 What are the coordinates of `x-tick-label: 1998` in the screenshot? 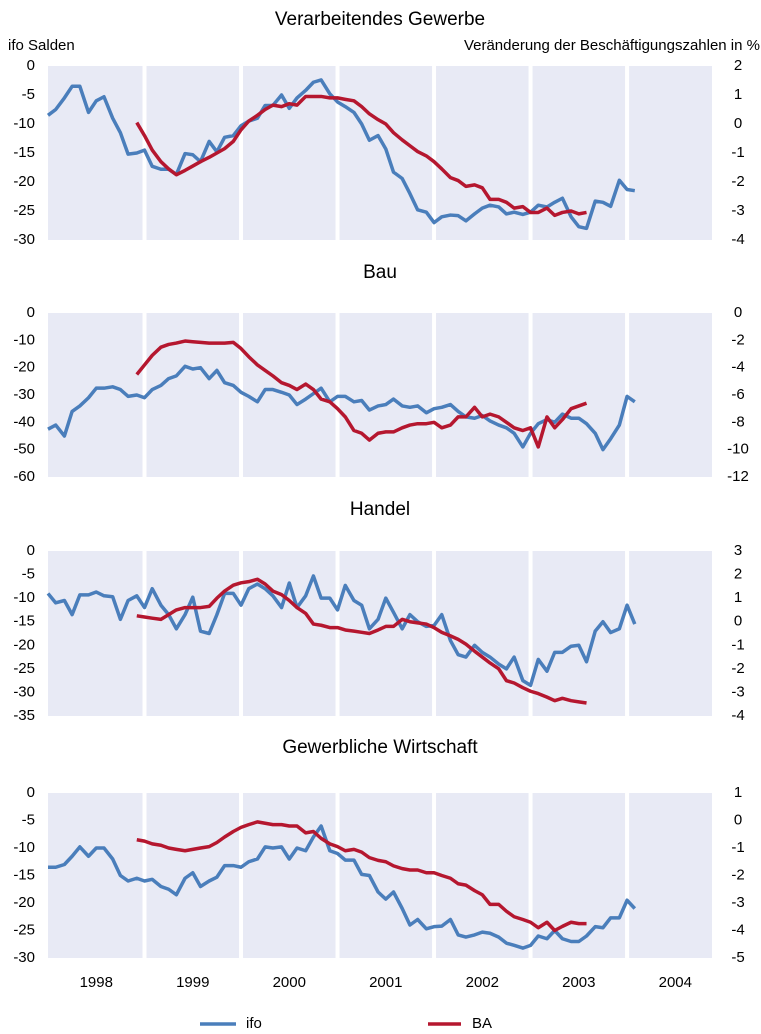 It's located at (96, 982).